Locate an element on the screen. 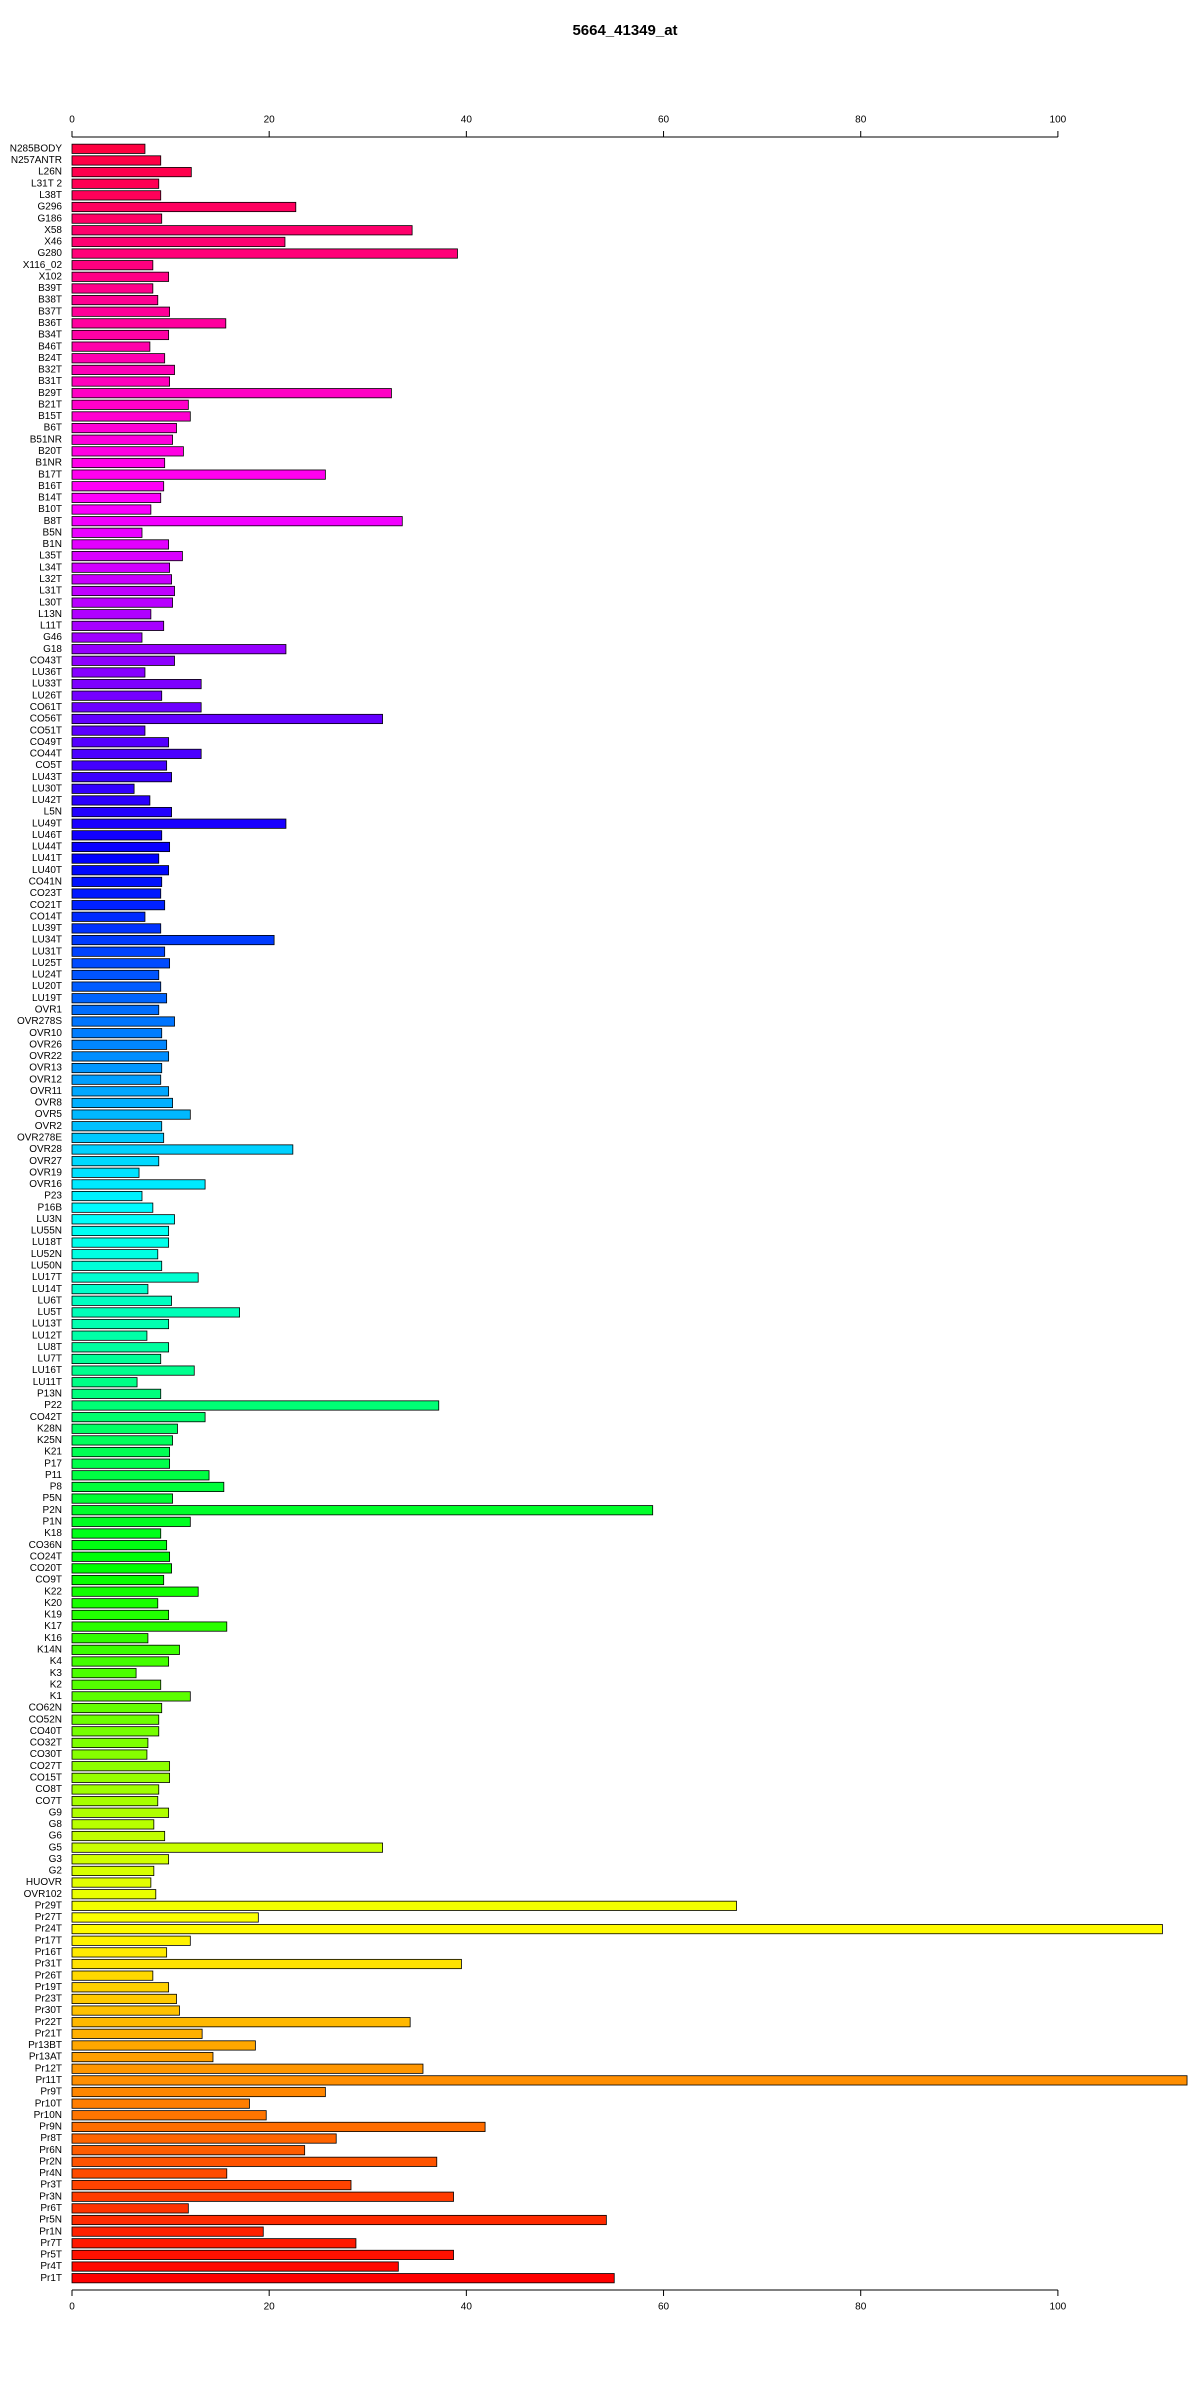 Image resolution: width=1200 pixels, height=2400 pixels. y-tick-label: K14N is located at coordinates (49, 1649).